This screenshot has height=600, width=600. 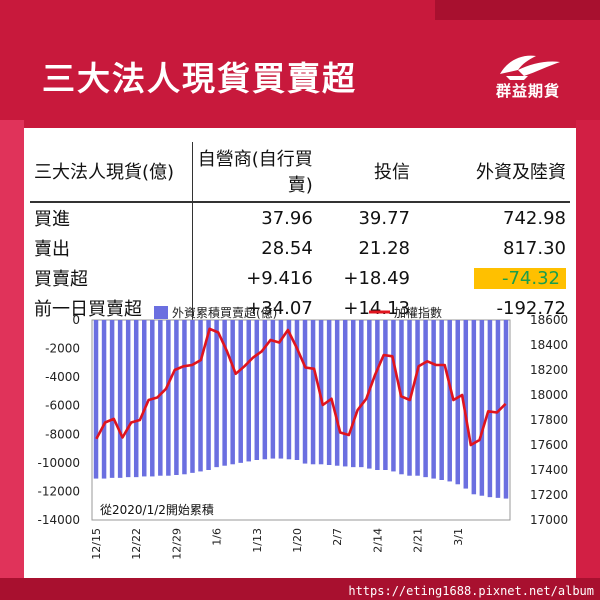 What do you see at coordinates (176, 544) in the screenshot?
I see `x-axis-tick-label: 12/29` at bounding box center [176, 544].